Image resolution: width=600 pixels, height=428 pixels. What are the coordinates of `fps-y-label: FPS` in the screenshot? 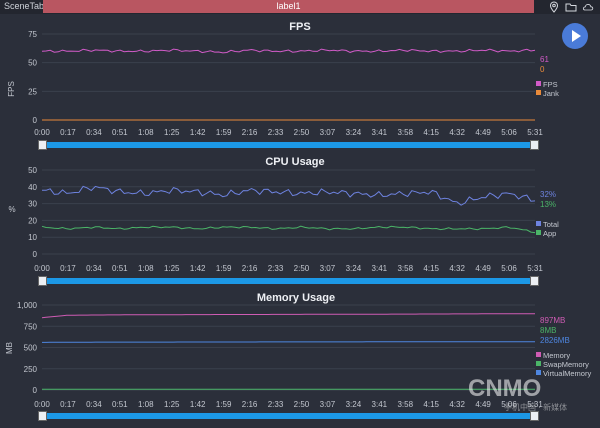 It's located at (11, 89).